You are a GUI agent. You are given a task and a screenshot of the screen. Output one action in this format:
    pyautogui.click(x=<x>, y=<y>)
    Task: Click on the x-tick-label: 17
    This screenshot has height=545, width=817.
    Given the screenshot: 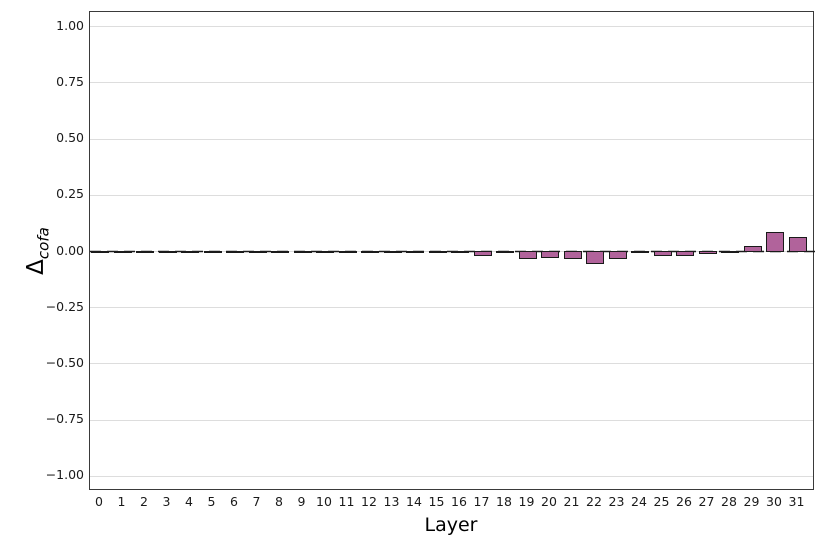 What is the action you would take?
    pyautogui.click(x=481, y=501)
    